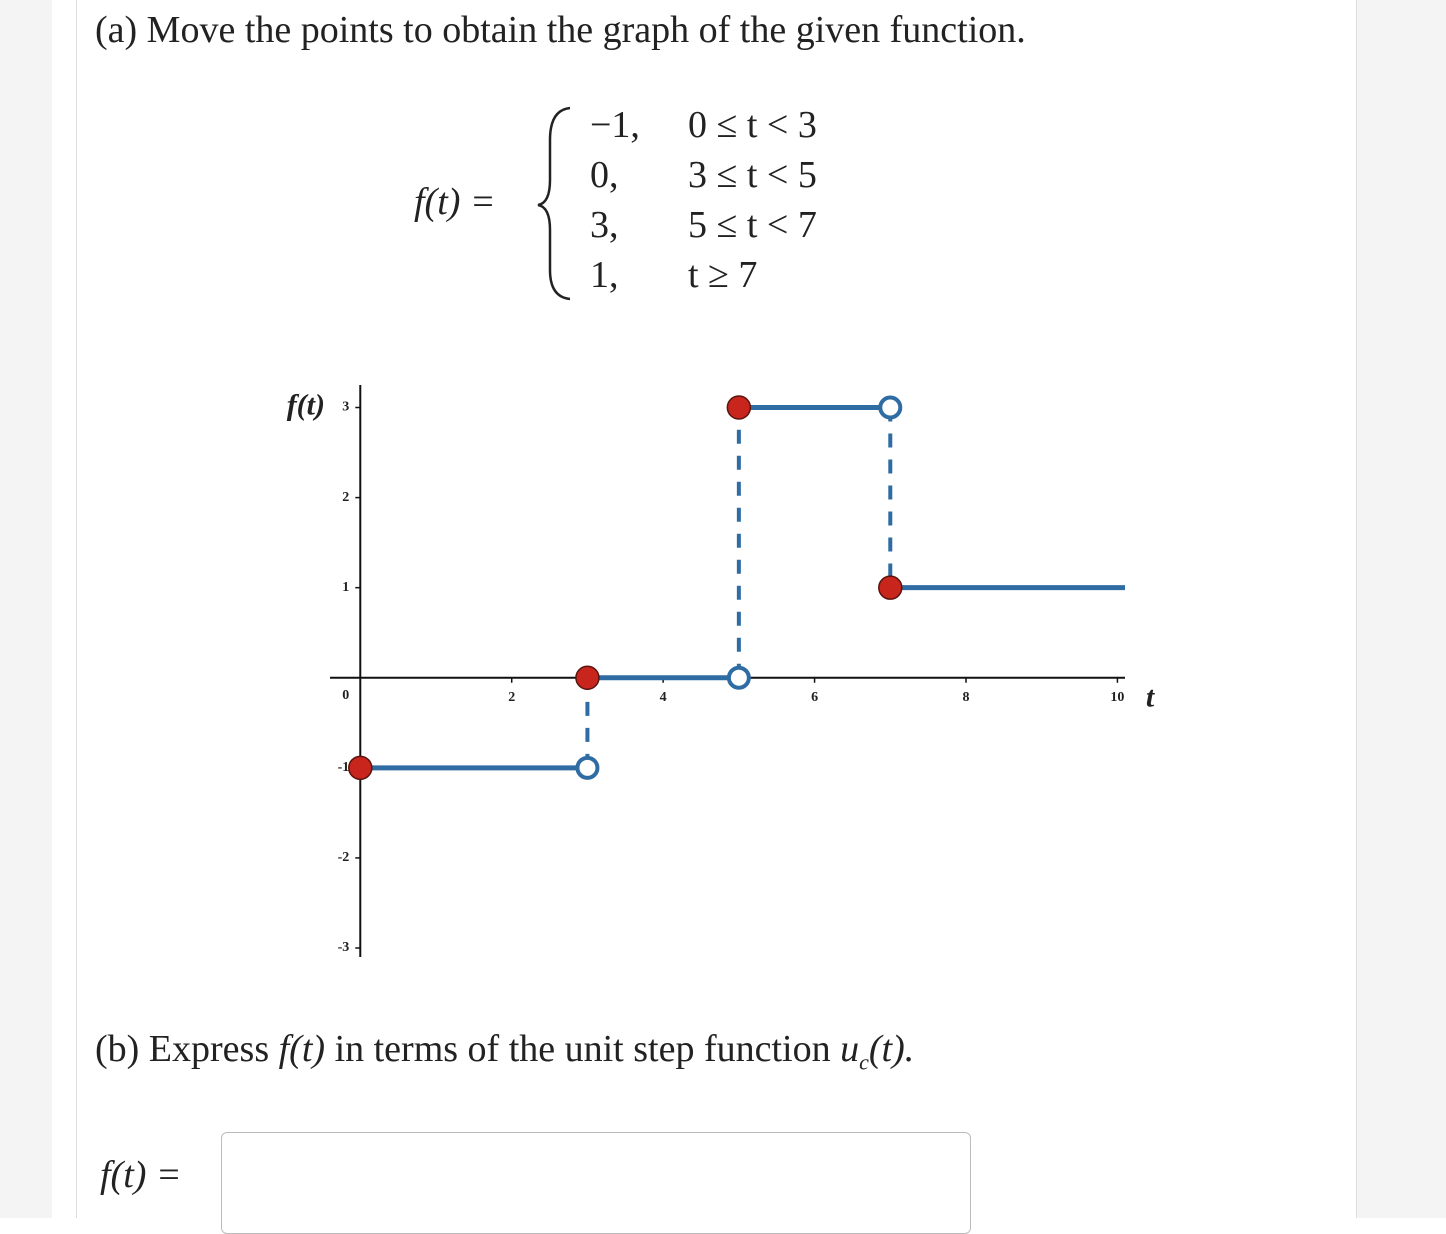 The image size is (1446, 1234). Describe the element at coordinates (891, 1049) in the screenshot. I see `math: (t).` at that location.